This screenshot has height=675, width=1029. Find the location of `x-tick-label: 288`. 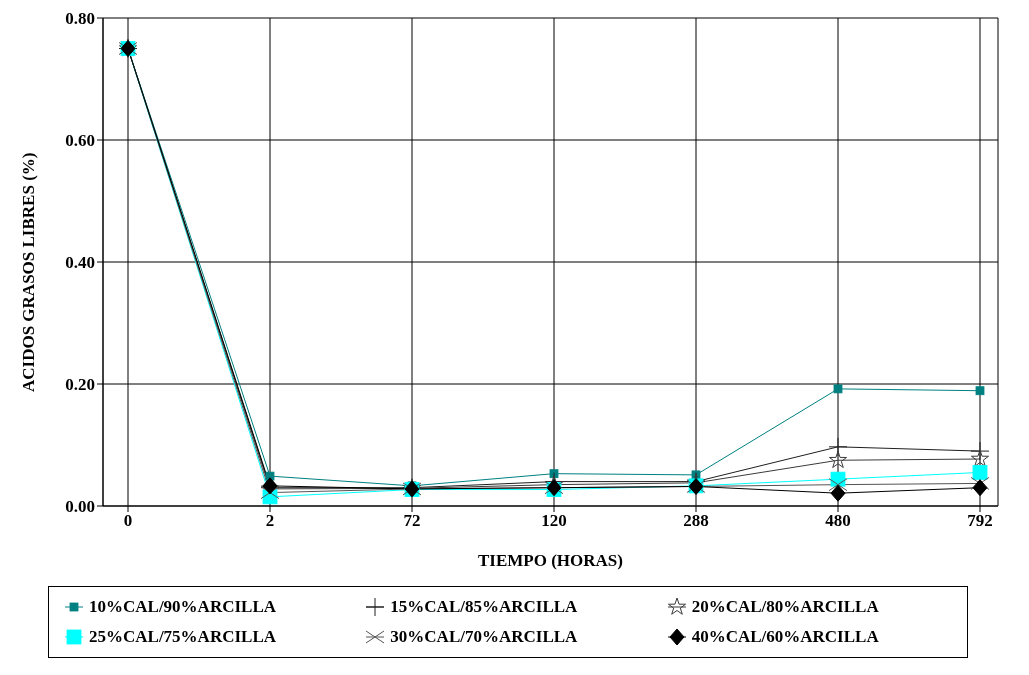

x-tick-label: 288 is located at coordinates (696, 521).